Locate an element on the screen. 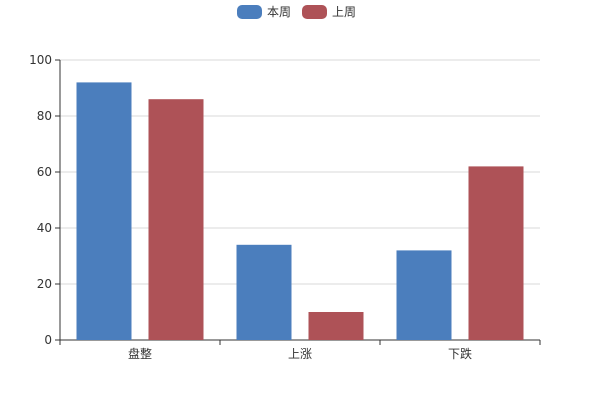 This screenshot has width=600, height=400. chart-legend: 本周 上周 is located at coordinates (296, 12).